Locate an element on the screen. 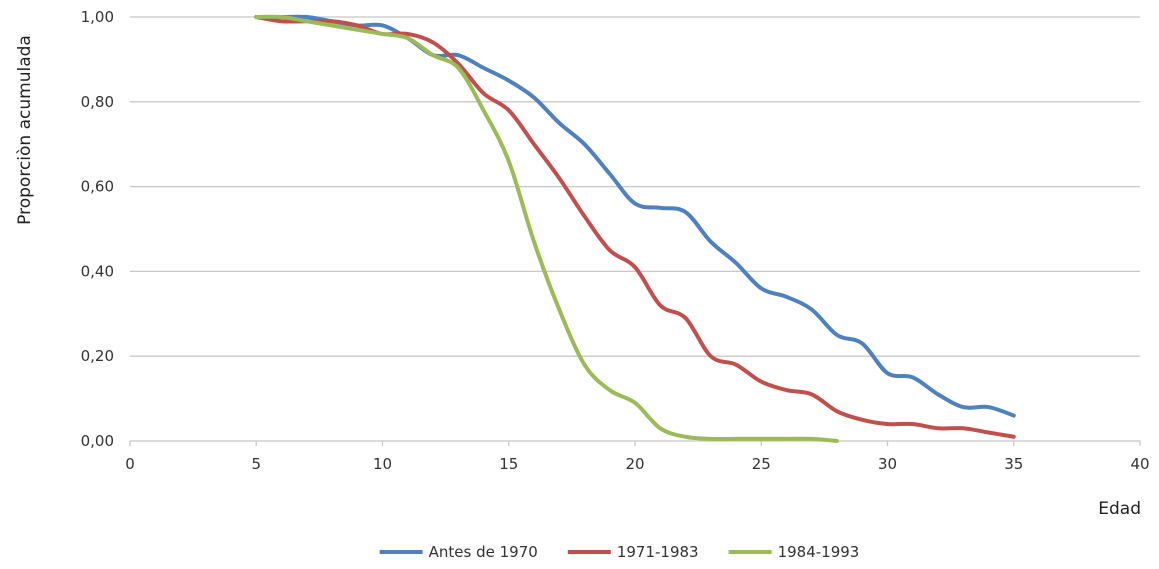  x-tick-label: 5 is located at coordinates (256, 464).